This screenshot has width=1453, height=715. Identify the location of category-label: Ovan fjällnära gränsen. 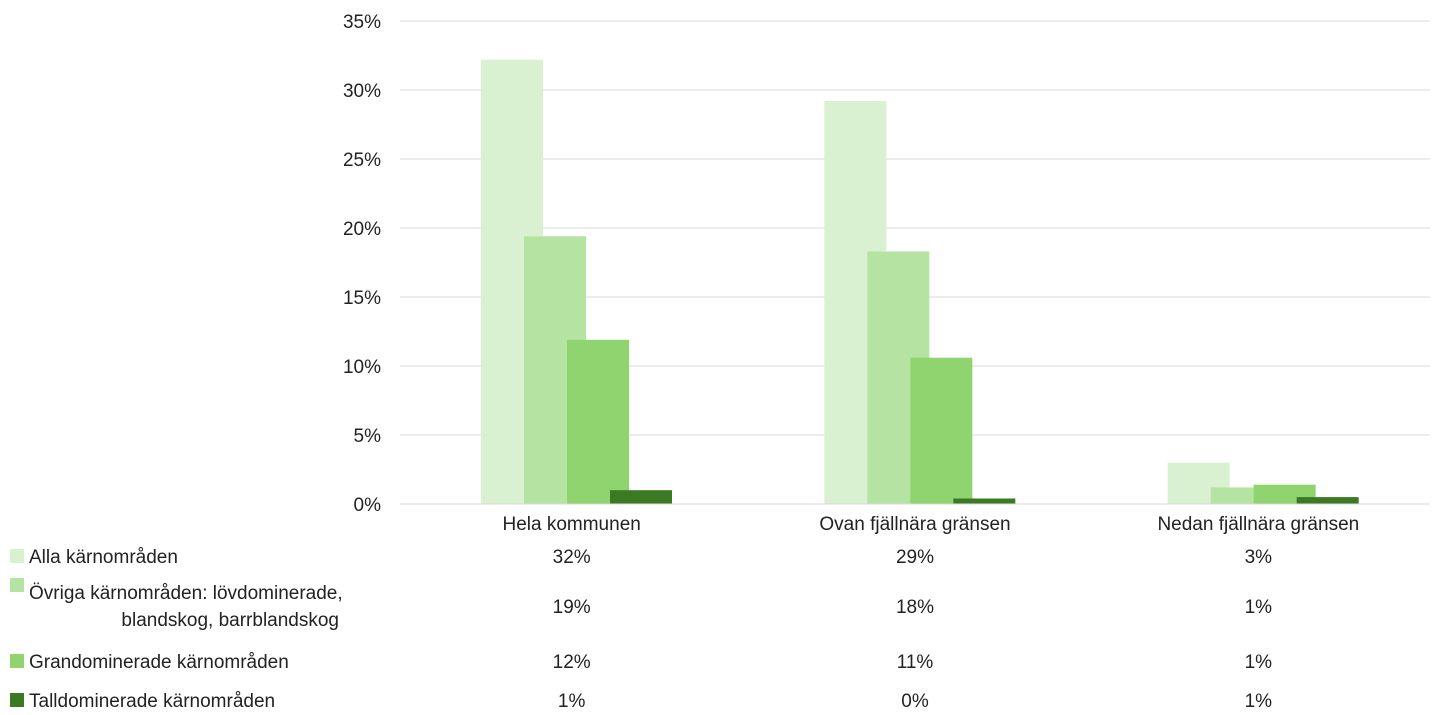
(914, 524).